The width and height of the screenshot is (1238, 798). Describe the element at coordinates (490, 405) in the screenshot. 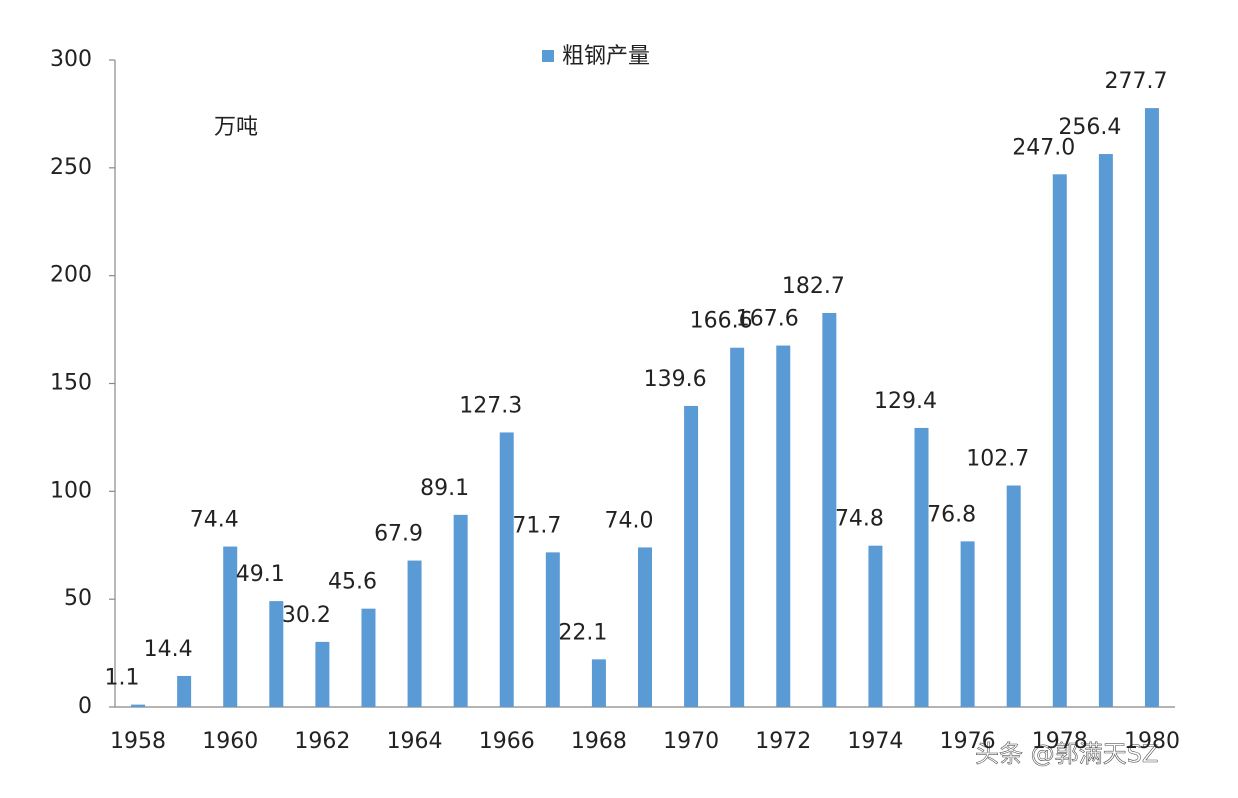

I see `data-label: 127.3` at that location.